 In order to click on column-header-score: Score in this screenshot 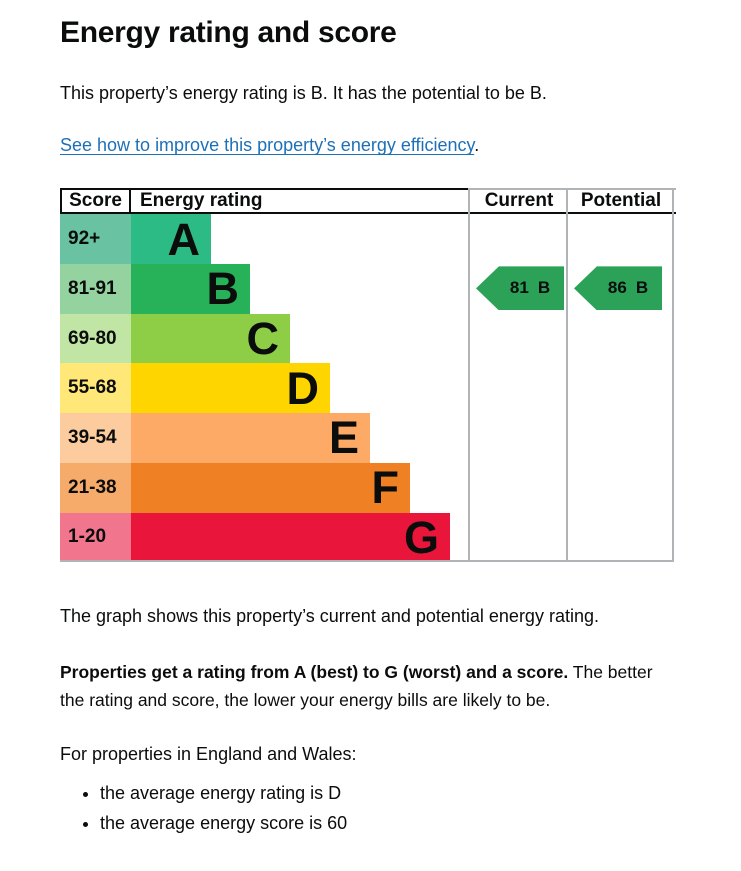, I will do `click(95, 201)`.